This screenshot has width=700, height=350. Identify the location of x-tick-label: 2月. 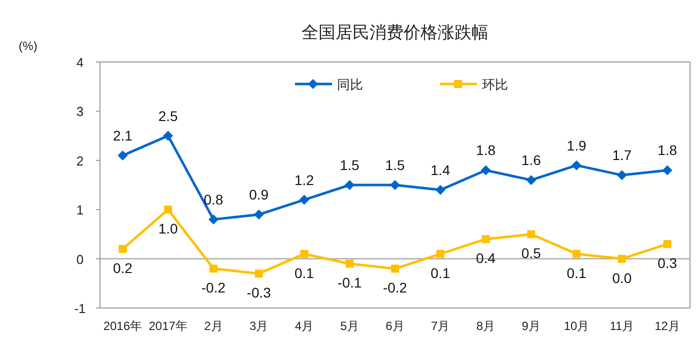
(213, 326).